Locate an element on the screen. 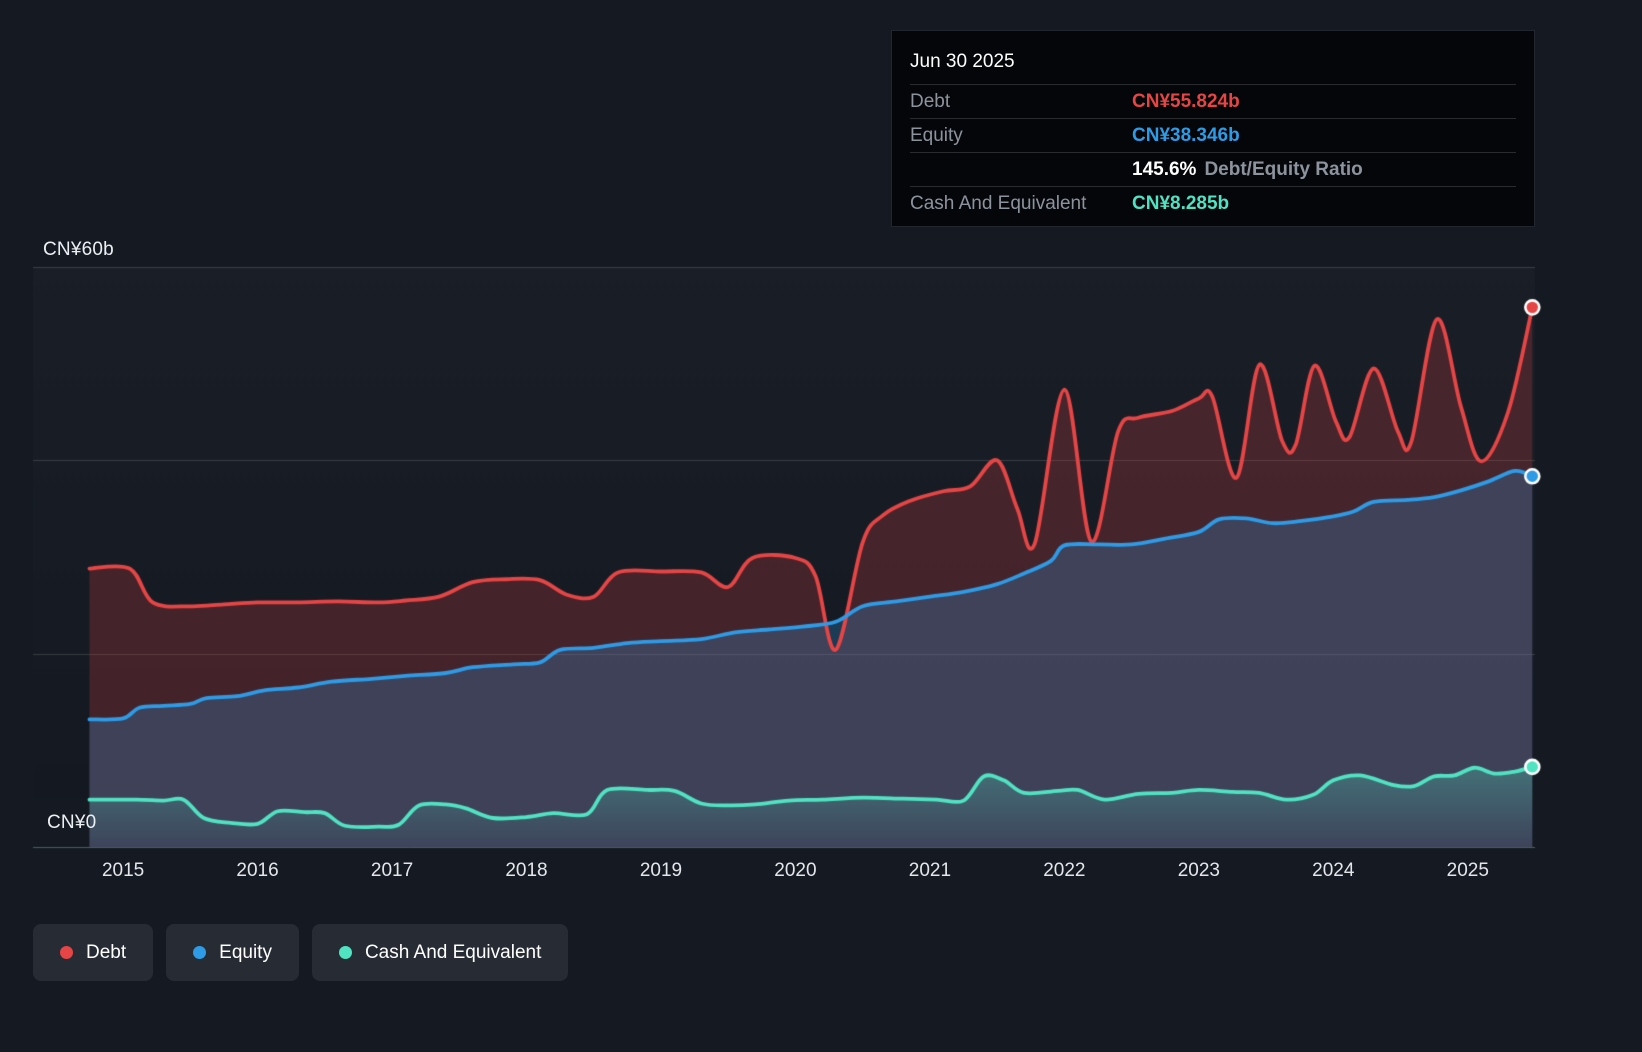 This screenshot has height=1052, width=1642. legend-debt-label: Debt is located at coordinates (106, 952).